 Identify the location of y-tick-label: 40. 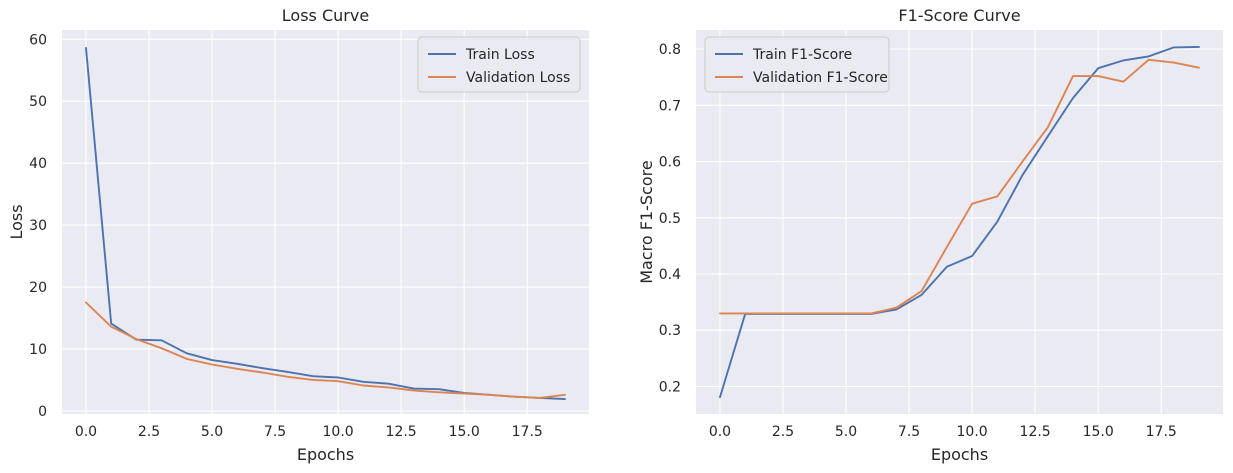
(38, 164).